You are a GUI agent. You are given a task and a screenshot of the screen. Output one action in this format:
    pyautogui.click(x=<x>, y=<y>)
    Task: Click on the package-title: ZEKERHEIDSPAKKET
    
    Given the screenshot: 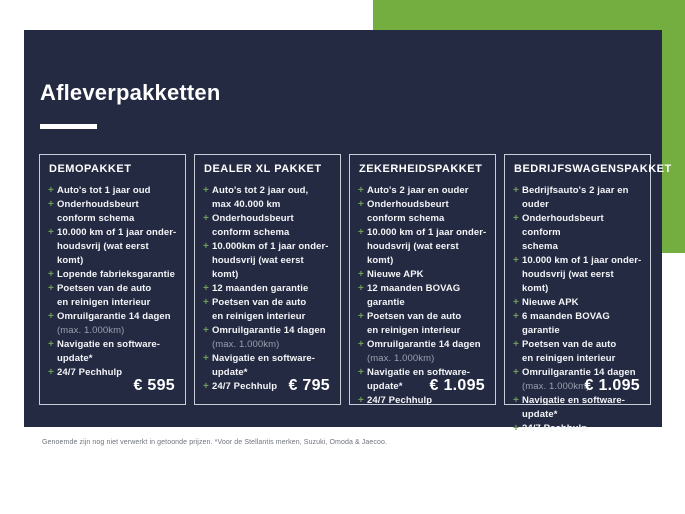 What is the action you would take?
    pyautogui.click(x=421, y=169)
    